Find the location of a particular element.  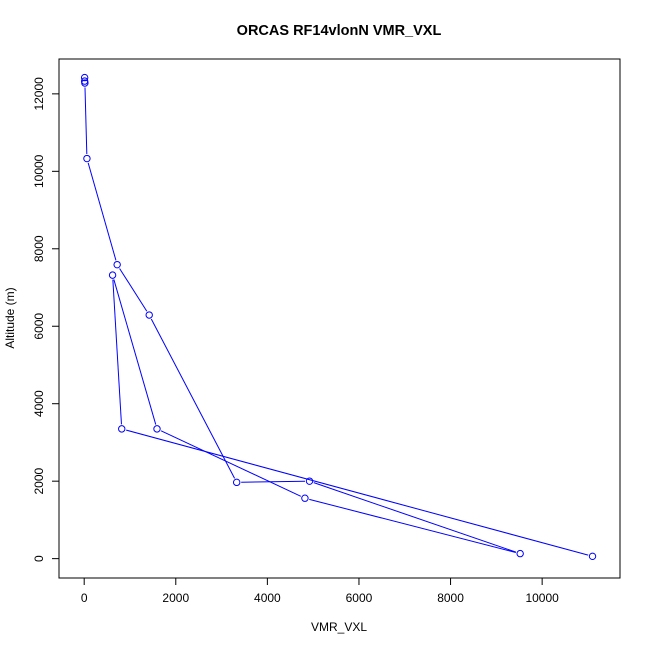

y-tick-label: 4000 is located at coordinates (39, 403).